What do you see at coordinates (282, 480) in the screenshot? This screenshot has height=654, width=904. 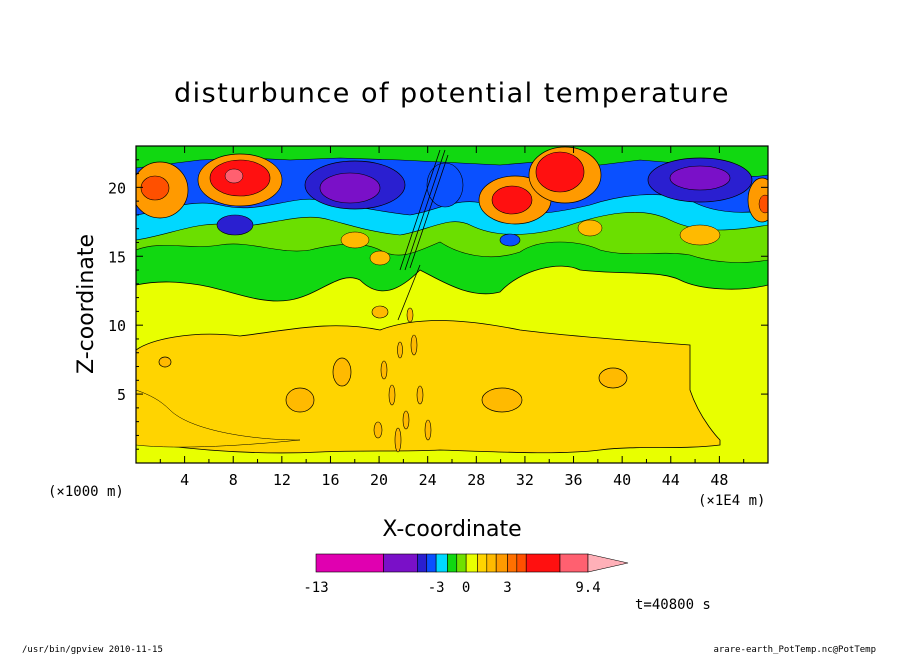 I see `x-tick-label: 12` at bounding box center [282, 480].